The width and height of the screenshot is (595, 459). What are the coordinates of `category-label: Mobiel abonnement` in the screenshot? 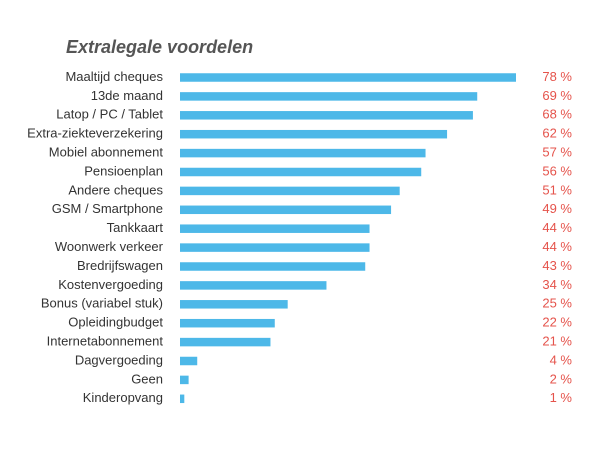 It's located at (106, 152).